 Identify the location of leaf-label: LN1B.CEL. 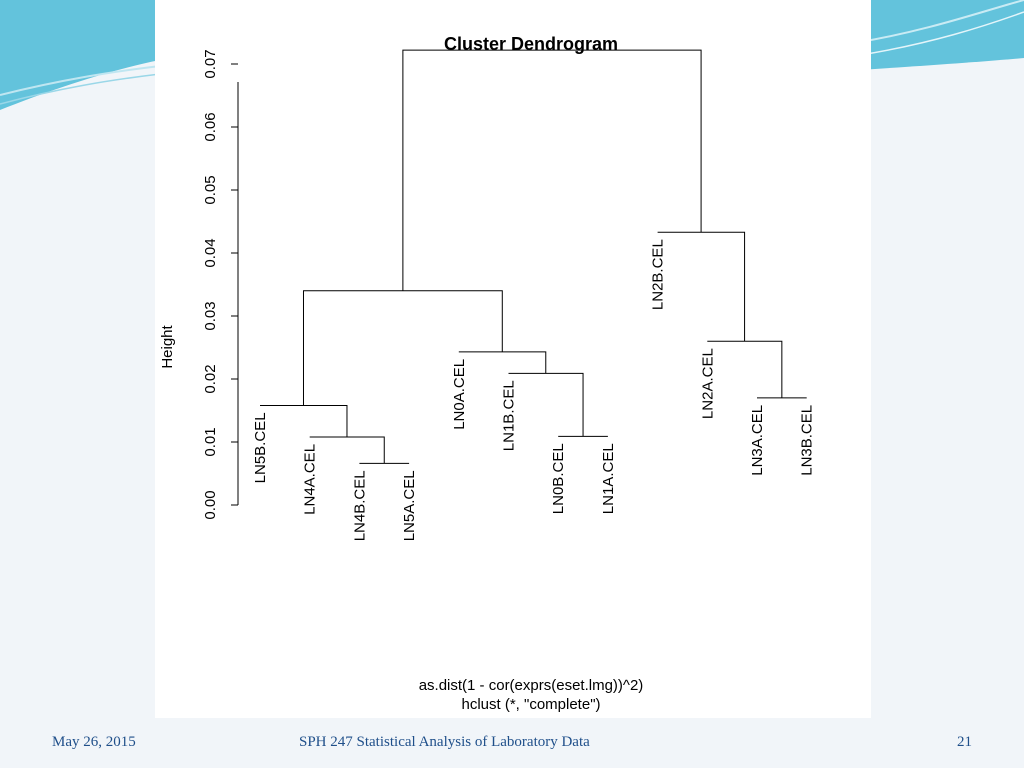
(509, 415).